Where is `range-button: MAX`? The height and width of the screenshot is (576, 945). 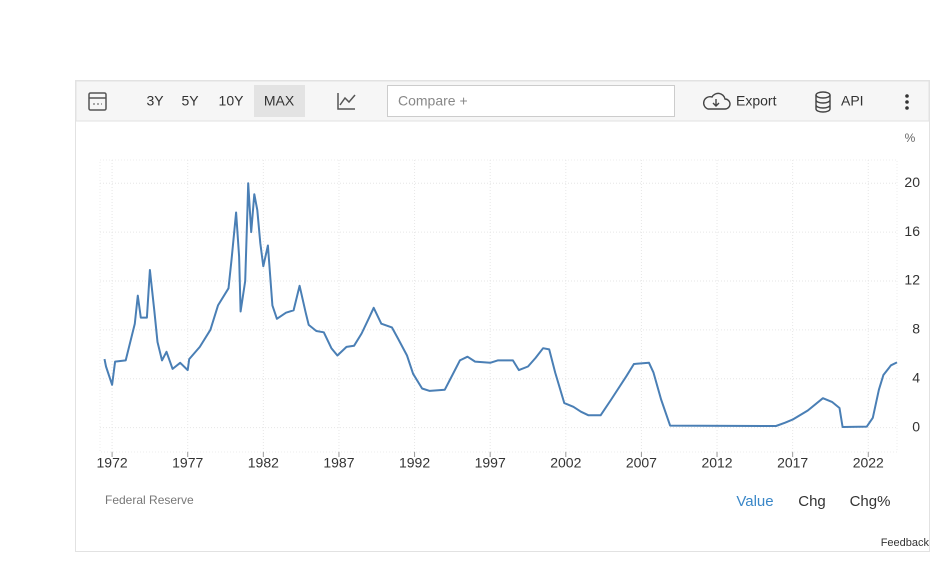 range-button: MAX is located at coordinates (279, 101).